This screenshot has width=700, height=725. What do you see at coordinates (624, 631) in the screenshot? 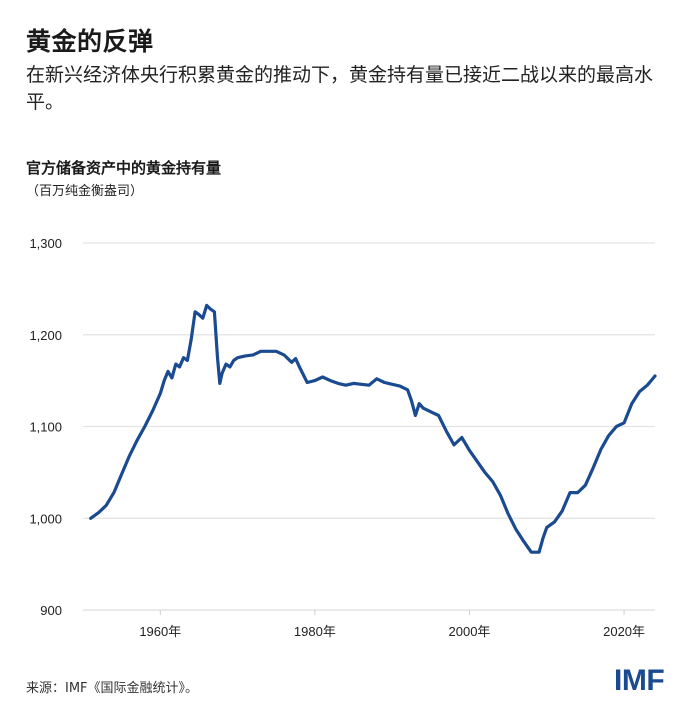
I see `x-tick-label: 2020年` at bounding box center [624, 631].